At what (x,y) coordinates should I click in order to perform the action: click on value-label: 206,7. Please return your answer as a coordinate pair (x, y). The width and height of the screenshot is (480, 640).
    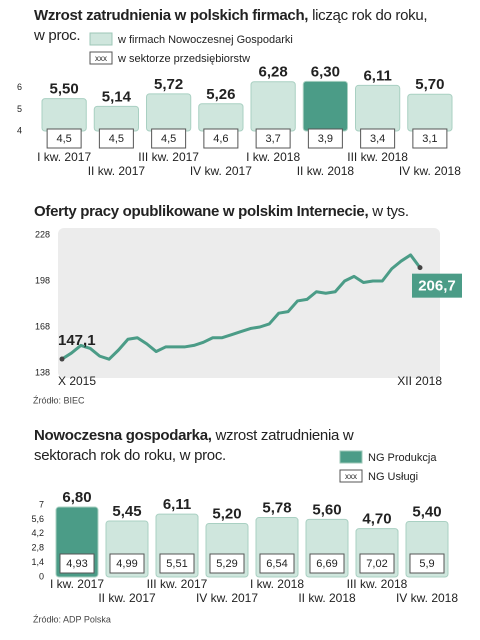
    Looking at the image, I should click on (437, 286).